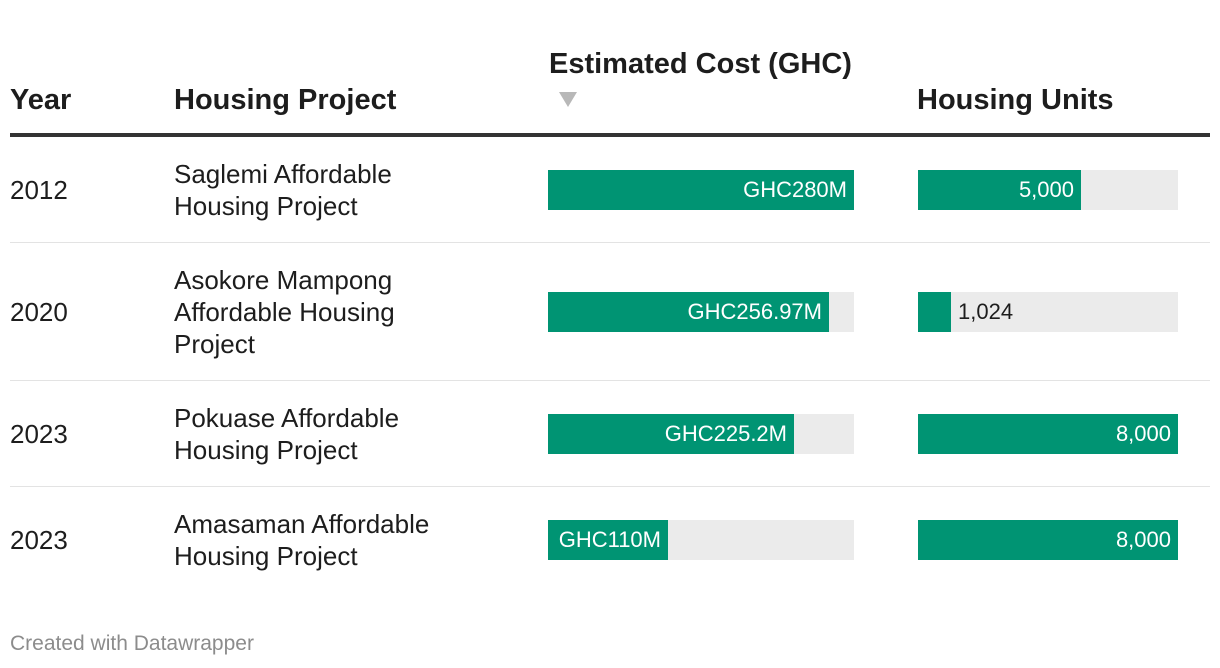 Image resolution: width=1220 pixels, height=668 pixels. I want to click on cost-bar-track: GHC256.97M, so click(701, 311).